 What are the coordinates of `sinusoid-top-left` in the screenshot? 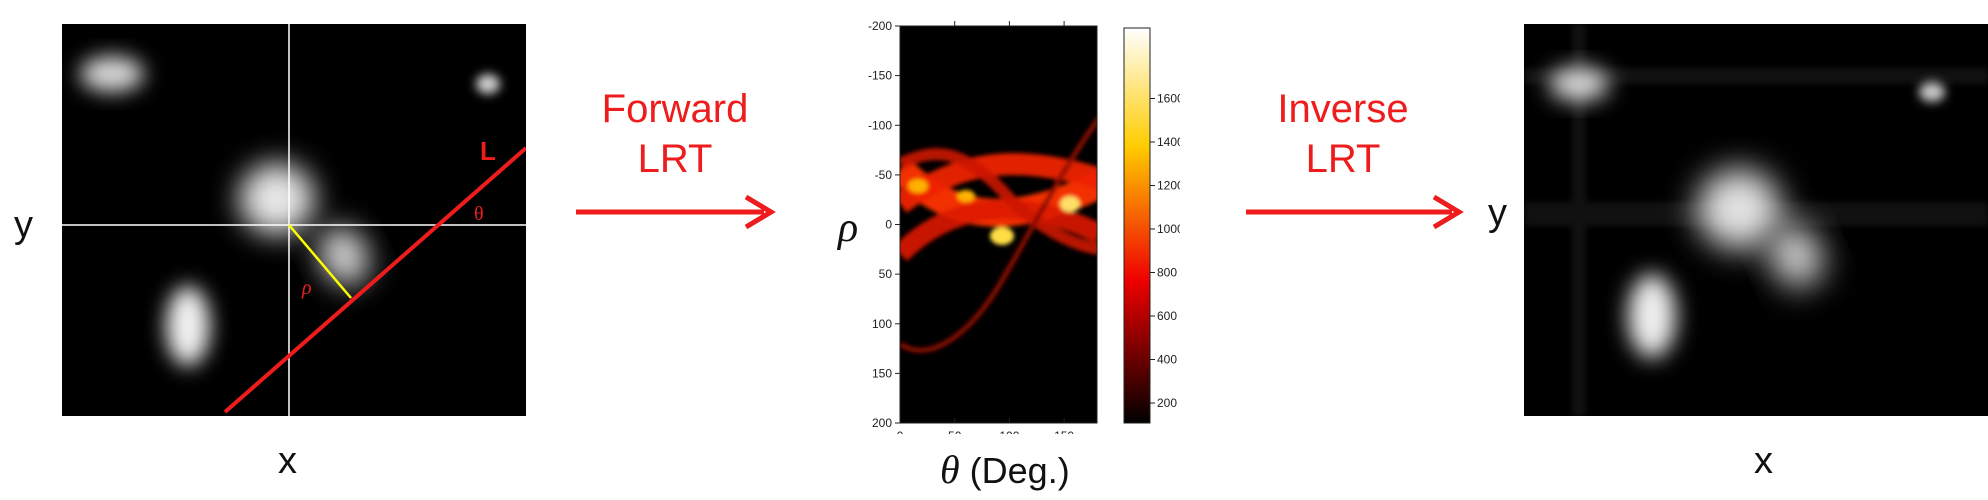 It's located at (998, 201).